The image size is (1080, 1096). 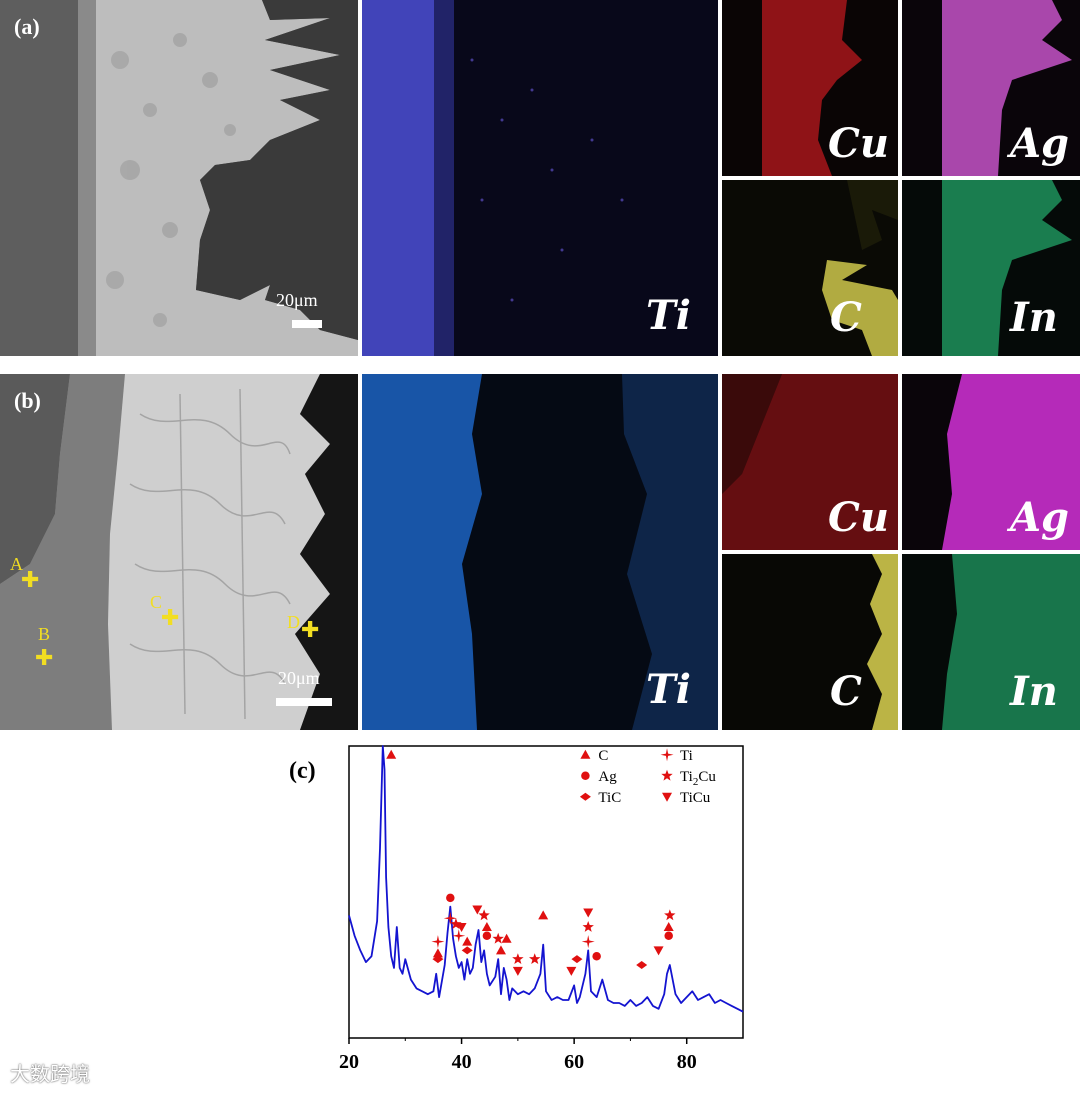 I want to click on panel-a-in-graphic, so click(x=1007, y=268).